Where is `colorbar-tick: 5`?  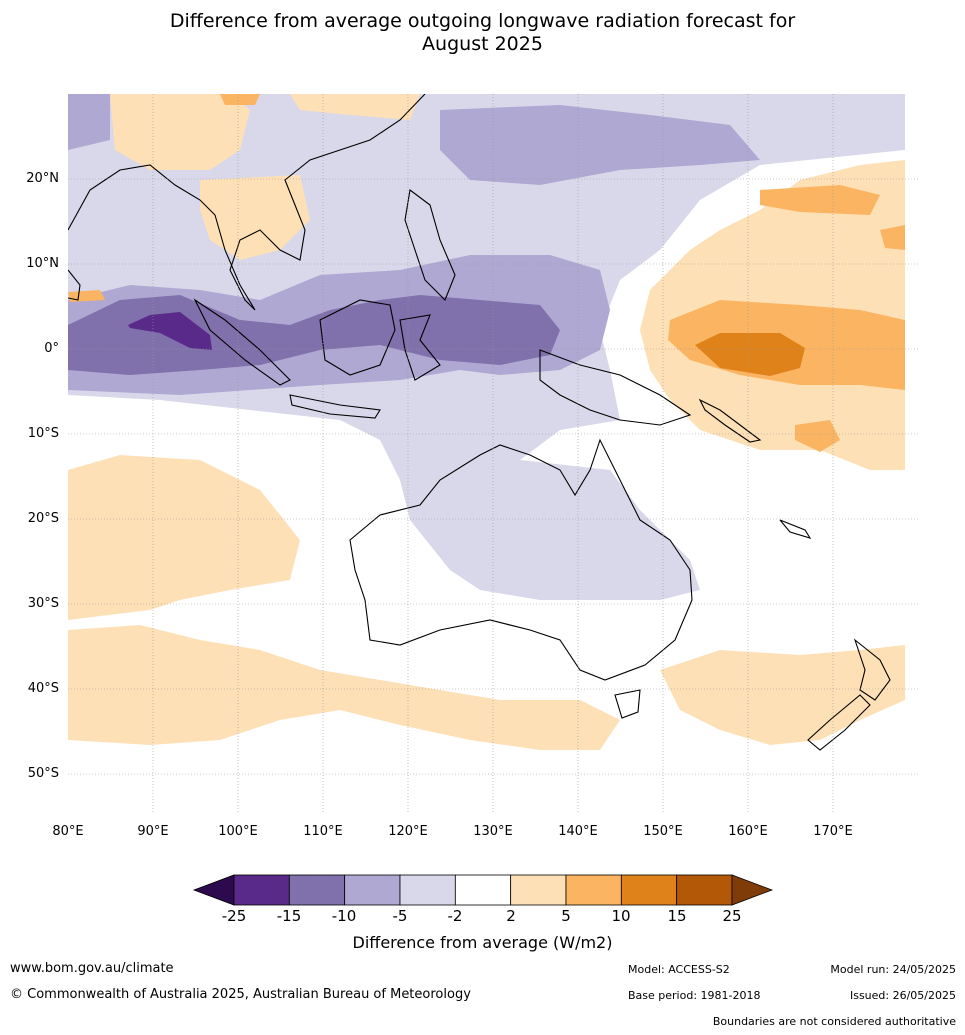 colorbar-tick: 5 is located at coordinates (566, 916).